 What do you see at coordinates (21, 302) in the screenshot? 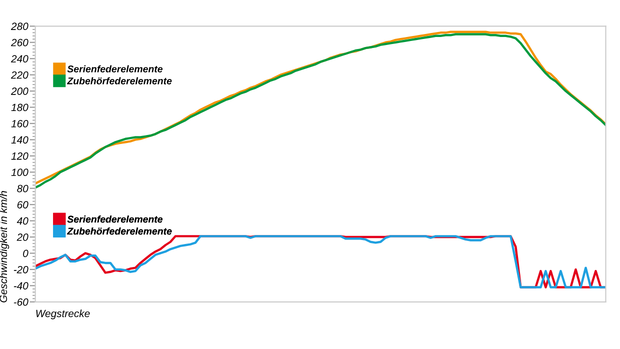
I see `y-tick-label: -60` at bounding box center [21, 302].